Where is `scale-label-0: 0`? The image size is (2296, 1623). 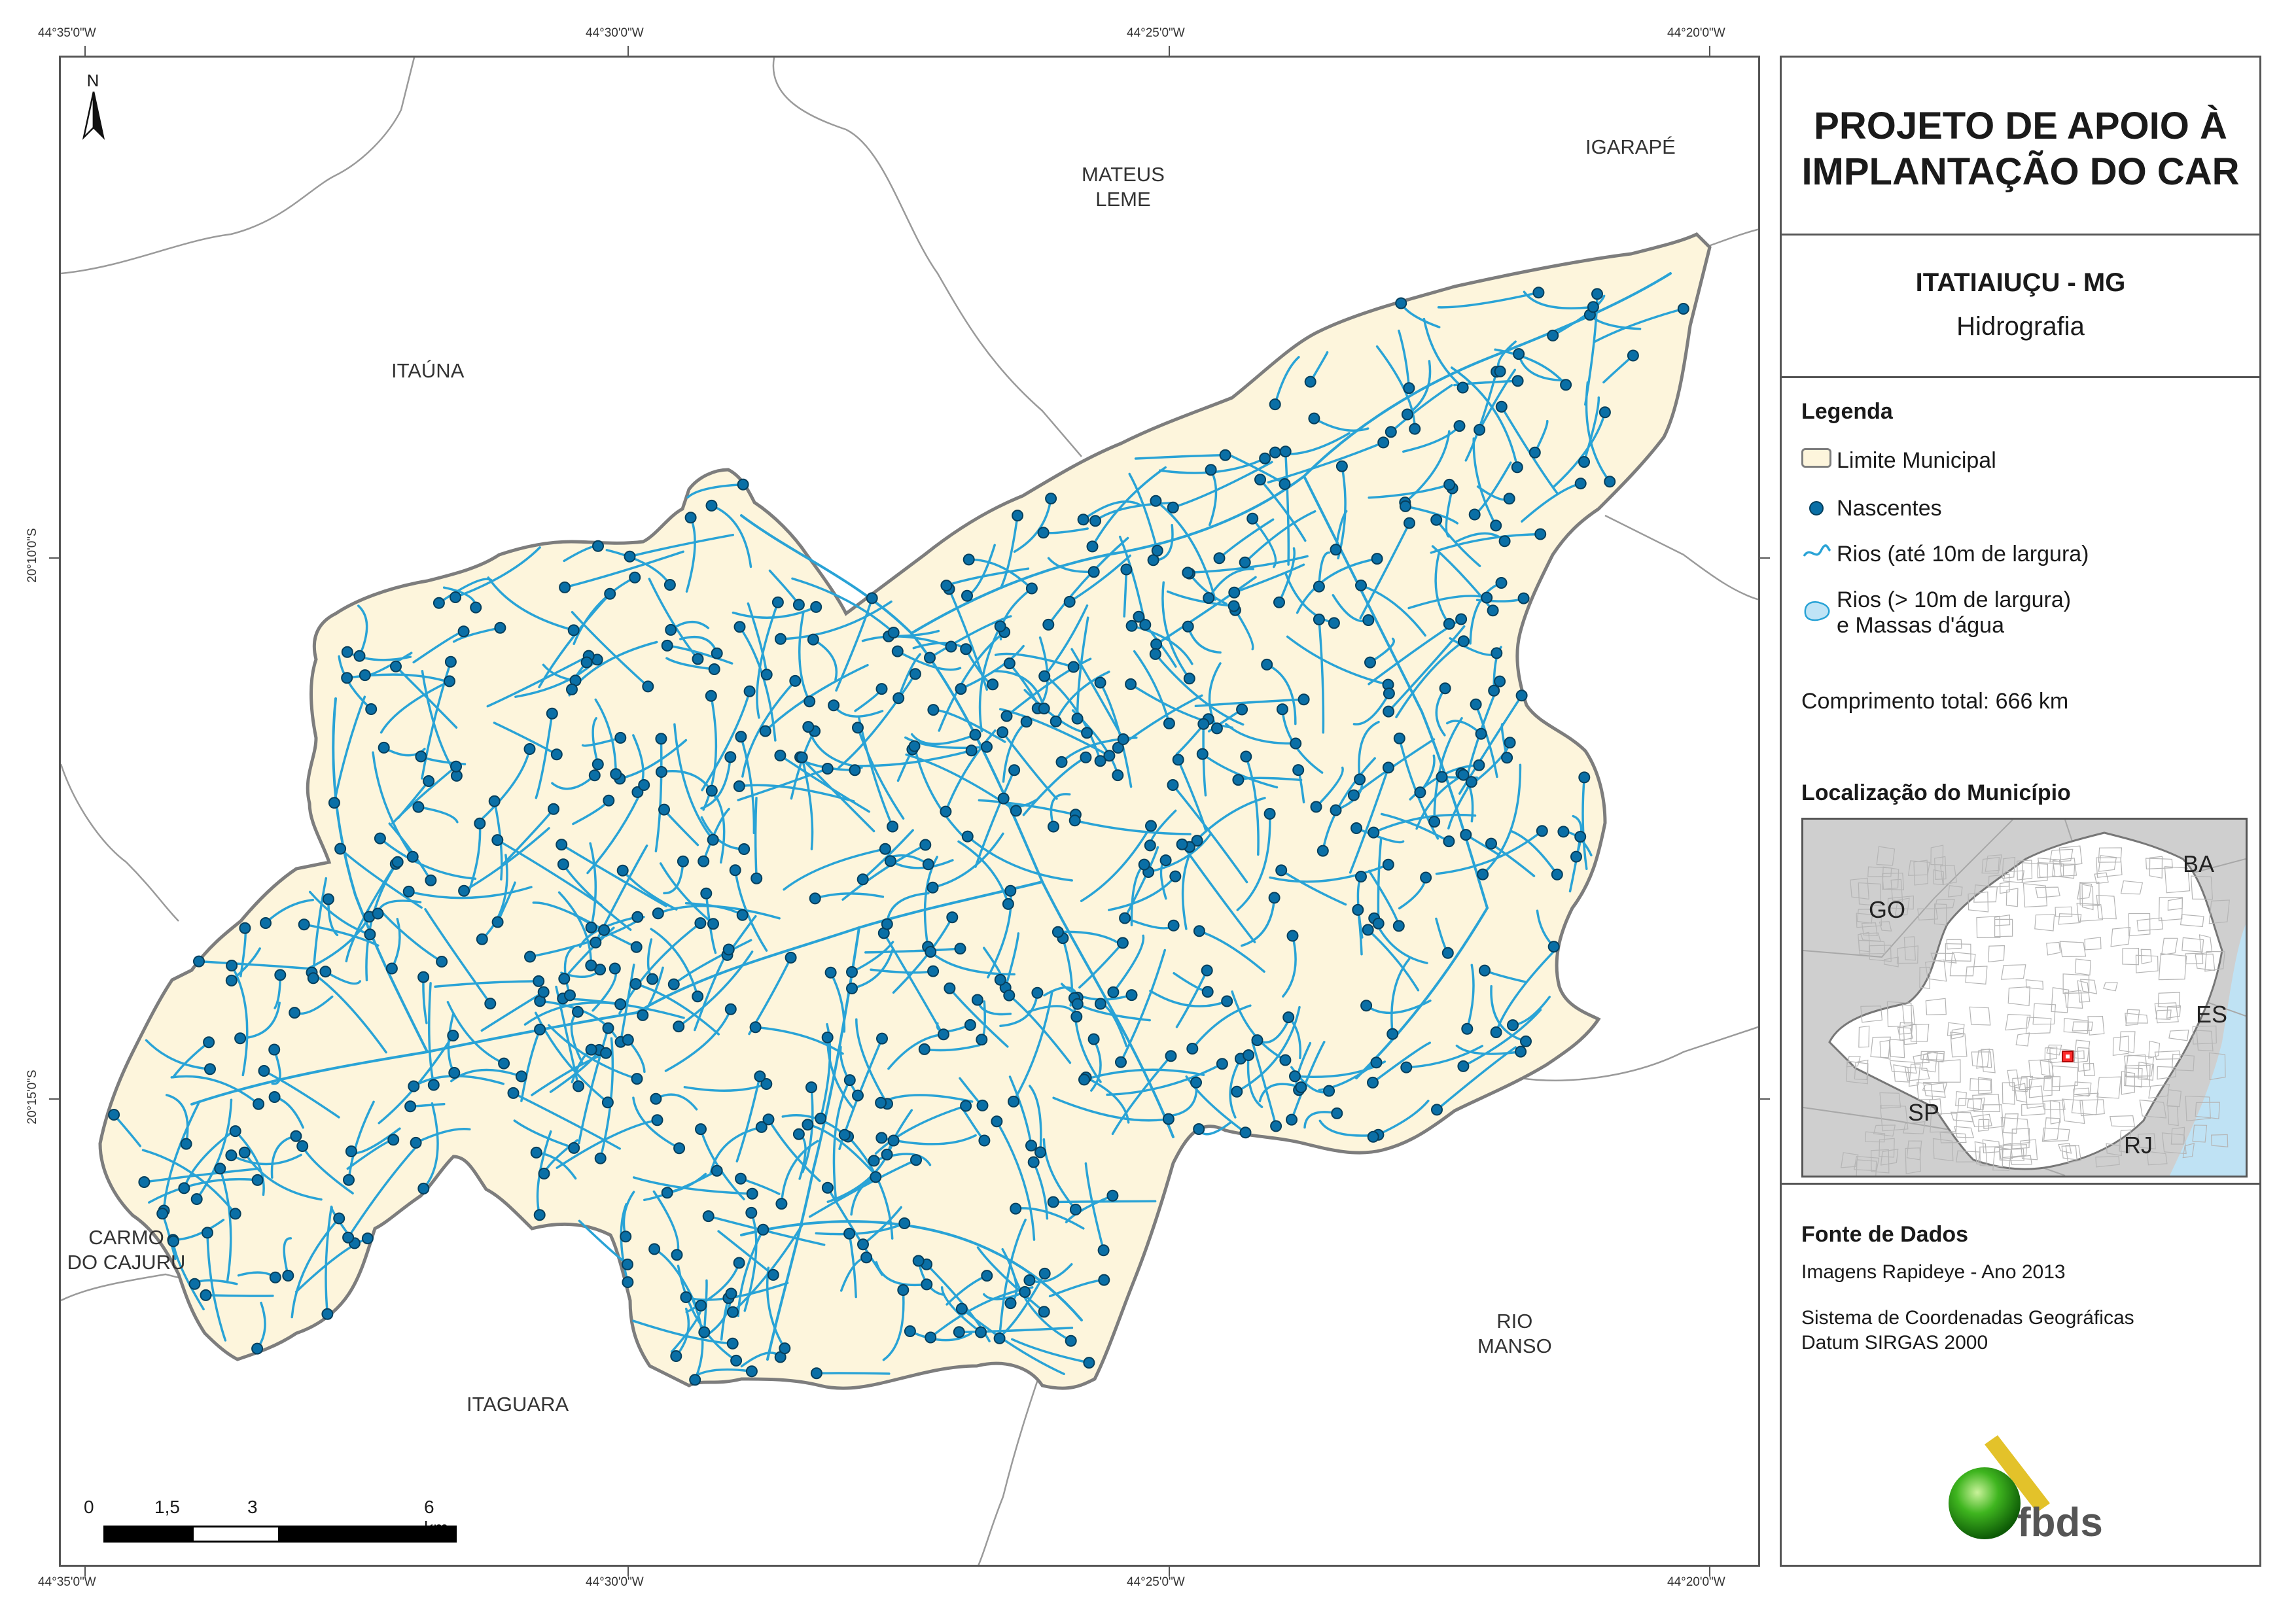 scale-label-0: 0 is located at coordinates (89, 1507).